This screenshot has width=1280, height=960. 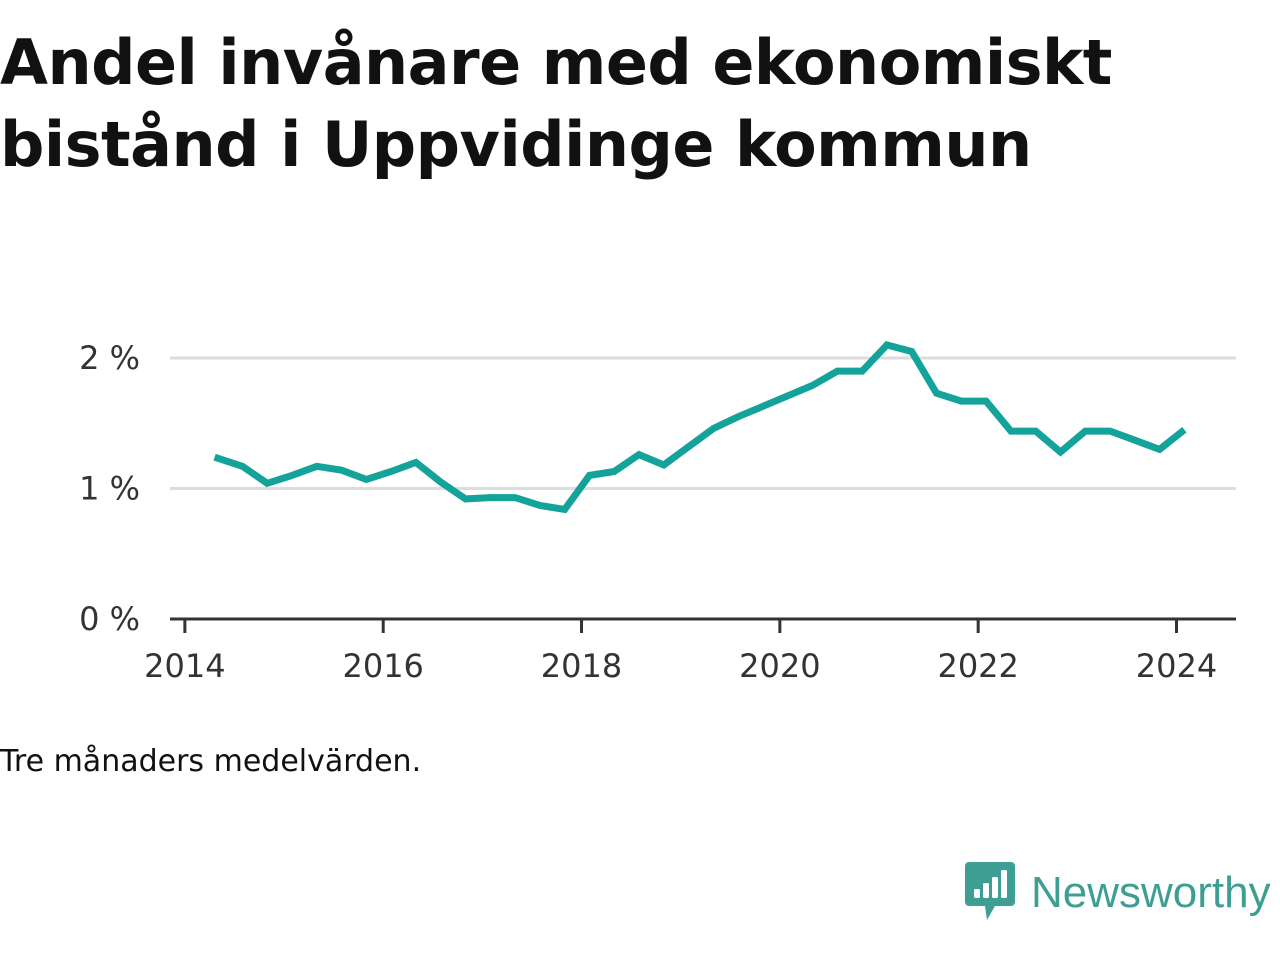 I want to click on y-tick-label: 0 %, so click(x=109, y=619).